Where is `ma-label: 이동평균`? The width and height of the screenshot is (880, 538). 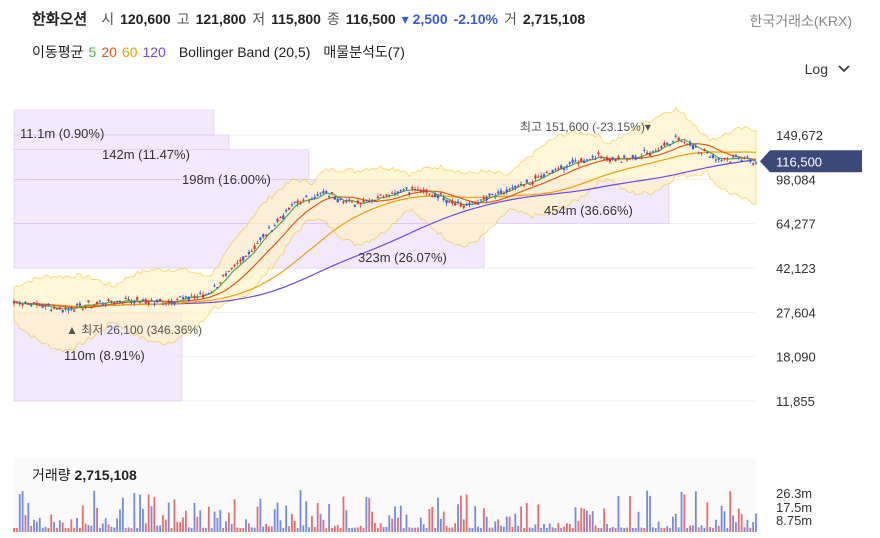
ma-label: 이동평균 is located at coordinates (58, 52).